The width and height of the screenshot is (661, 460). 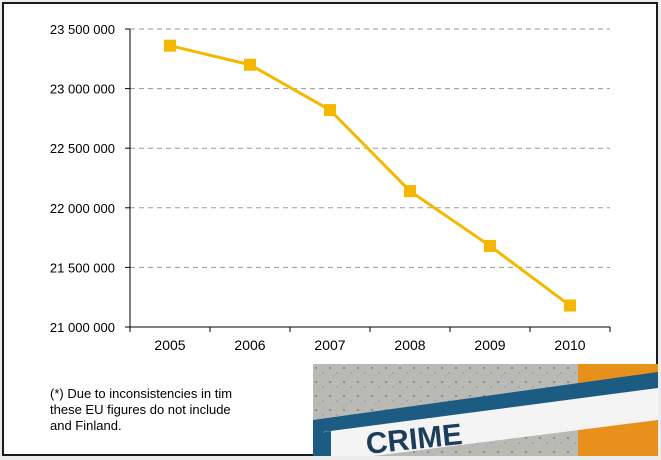 What do you see at coordinates (82, 29) in the screenshot?
I see `y-tick-label: 23 500 000` at bounding box center [82, 29].